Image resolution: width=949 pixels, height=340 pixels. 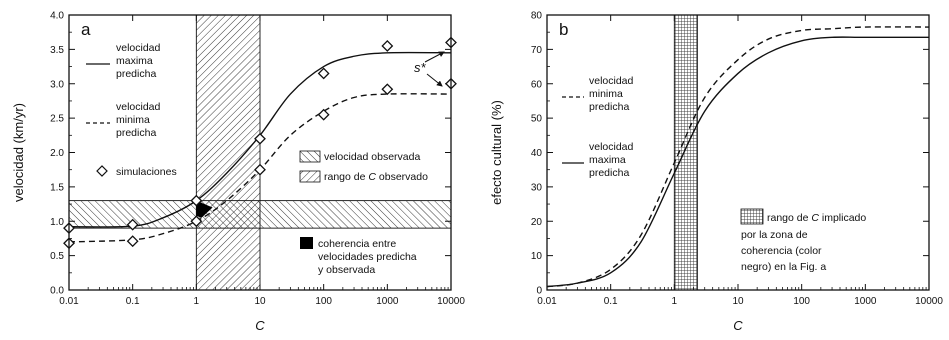 I want to click on legend-swatch-vel-obs, so click(x=310, y=156).